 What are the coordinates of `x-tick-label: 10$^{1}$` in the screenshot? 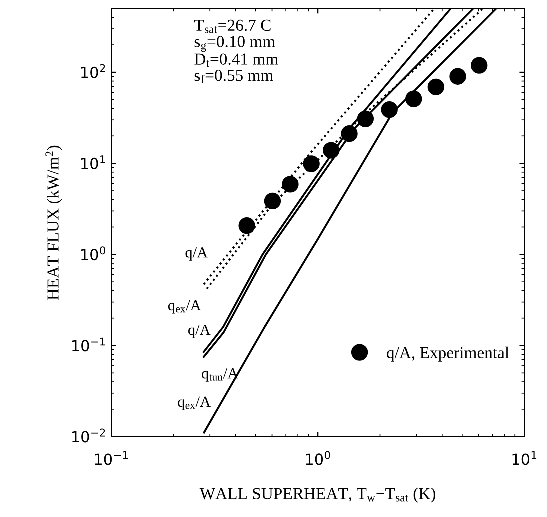 It's located at (524, 458).